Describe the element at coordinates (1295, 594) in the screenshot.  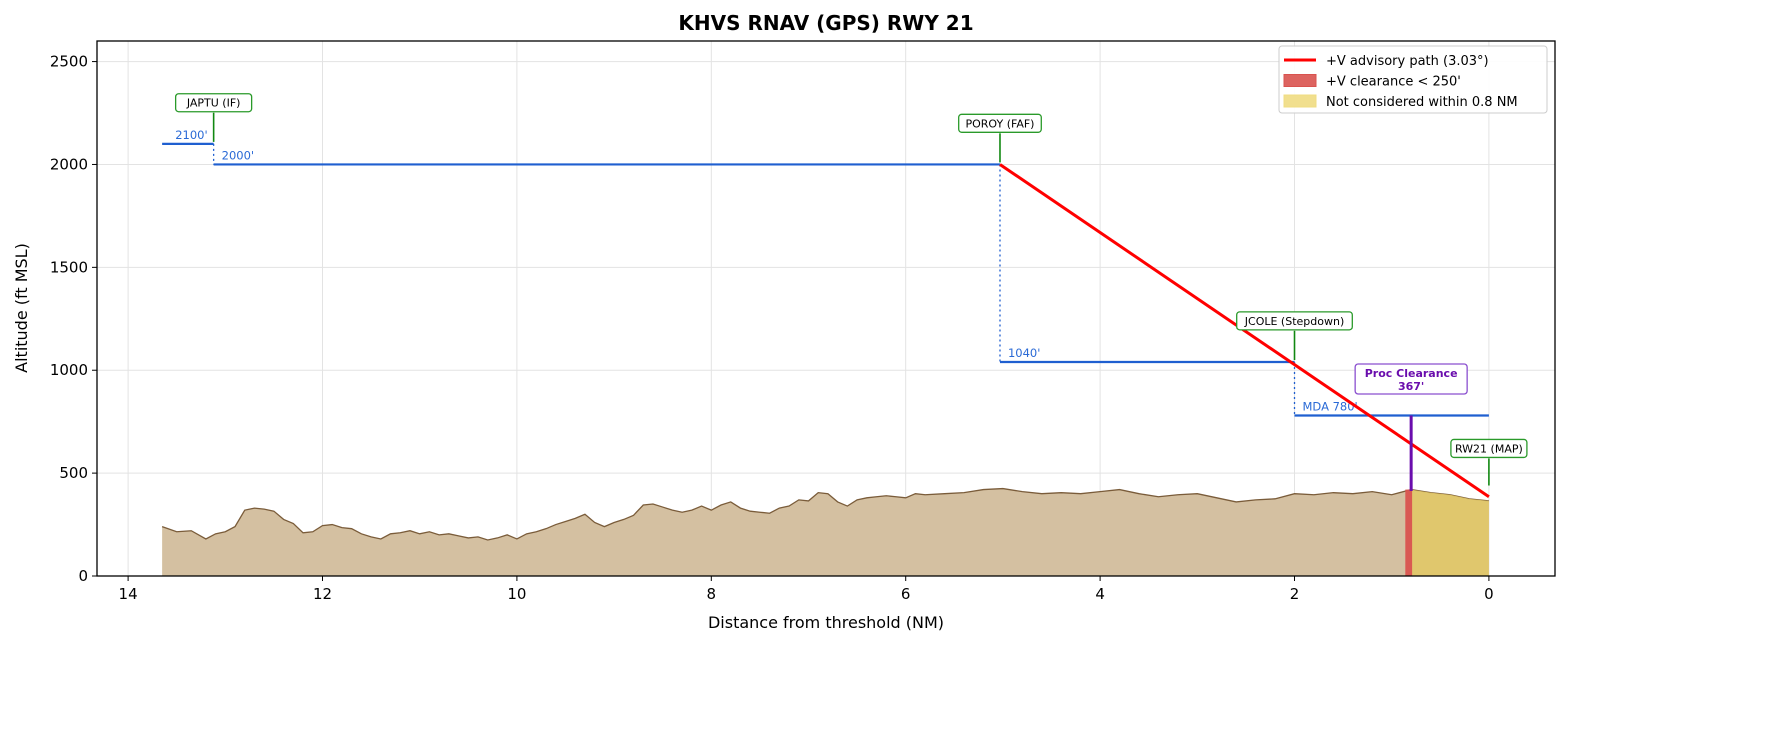
I see `x-tick-label: 2` at that location.